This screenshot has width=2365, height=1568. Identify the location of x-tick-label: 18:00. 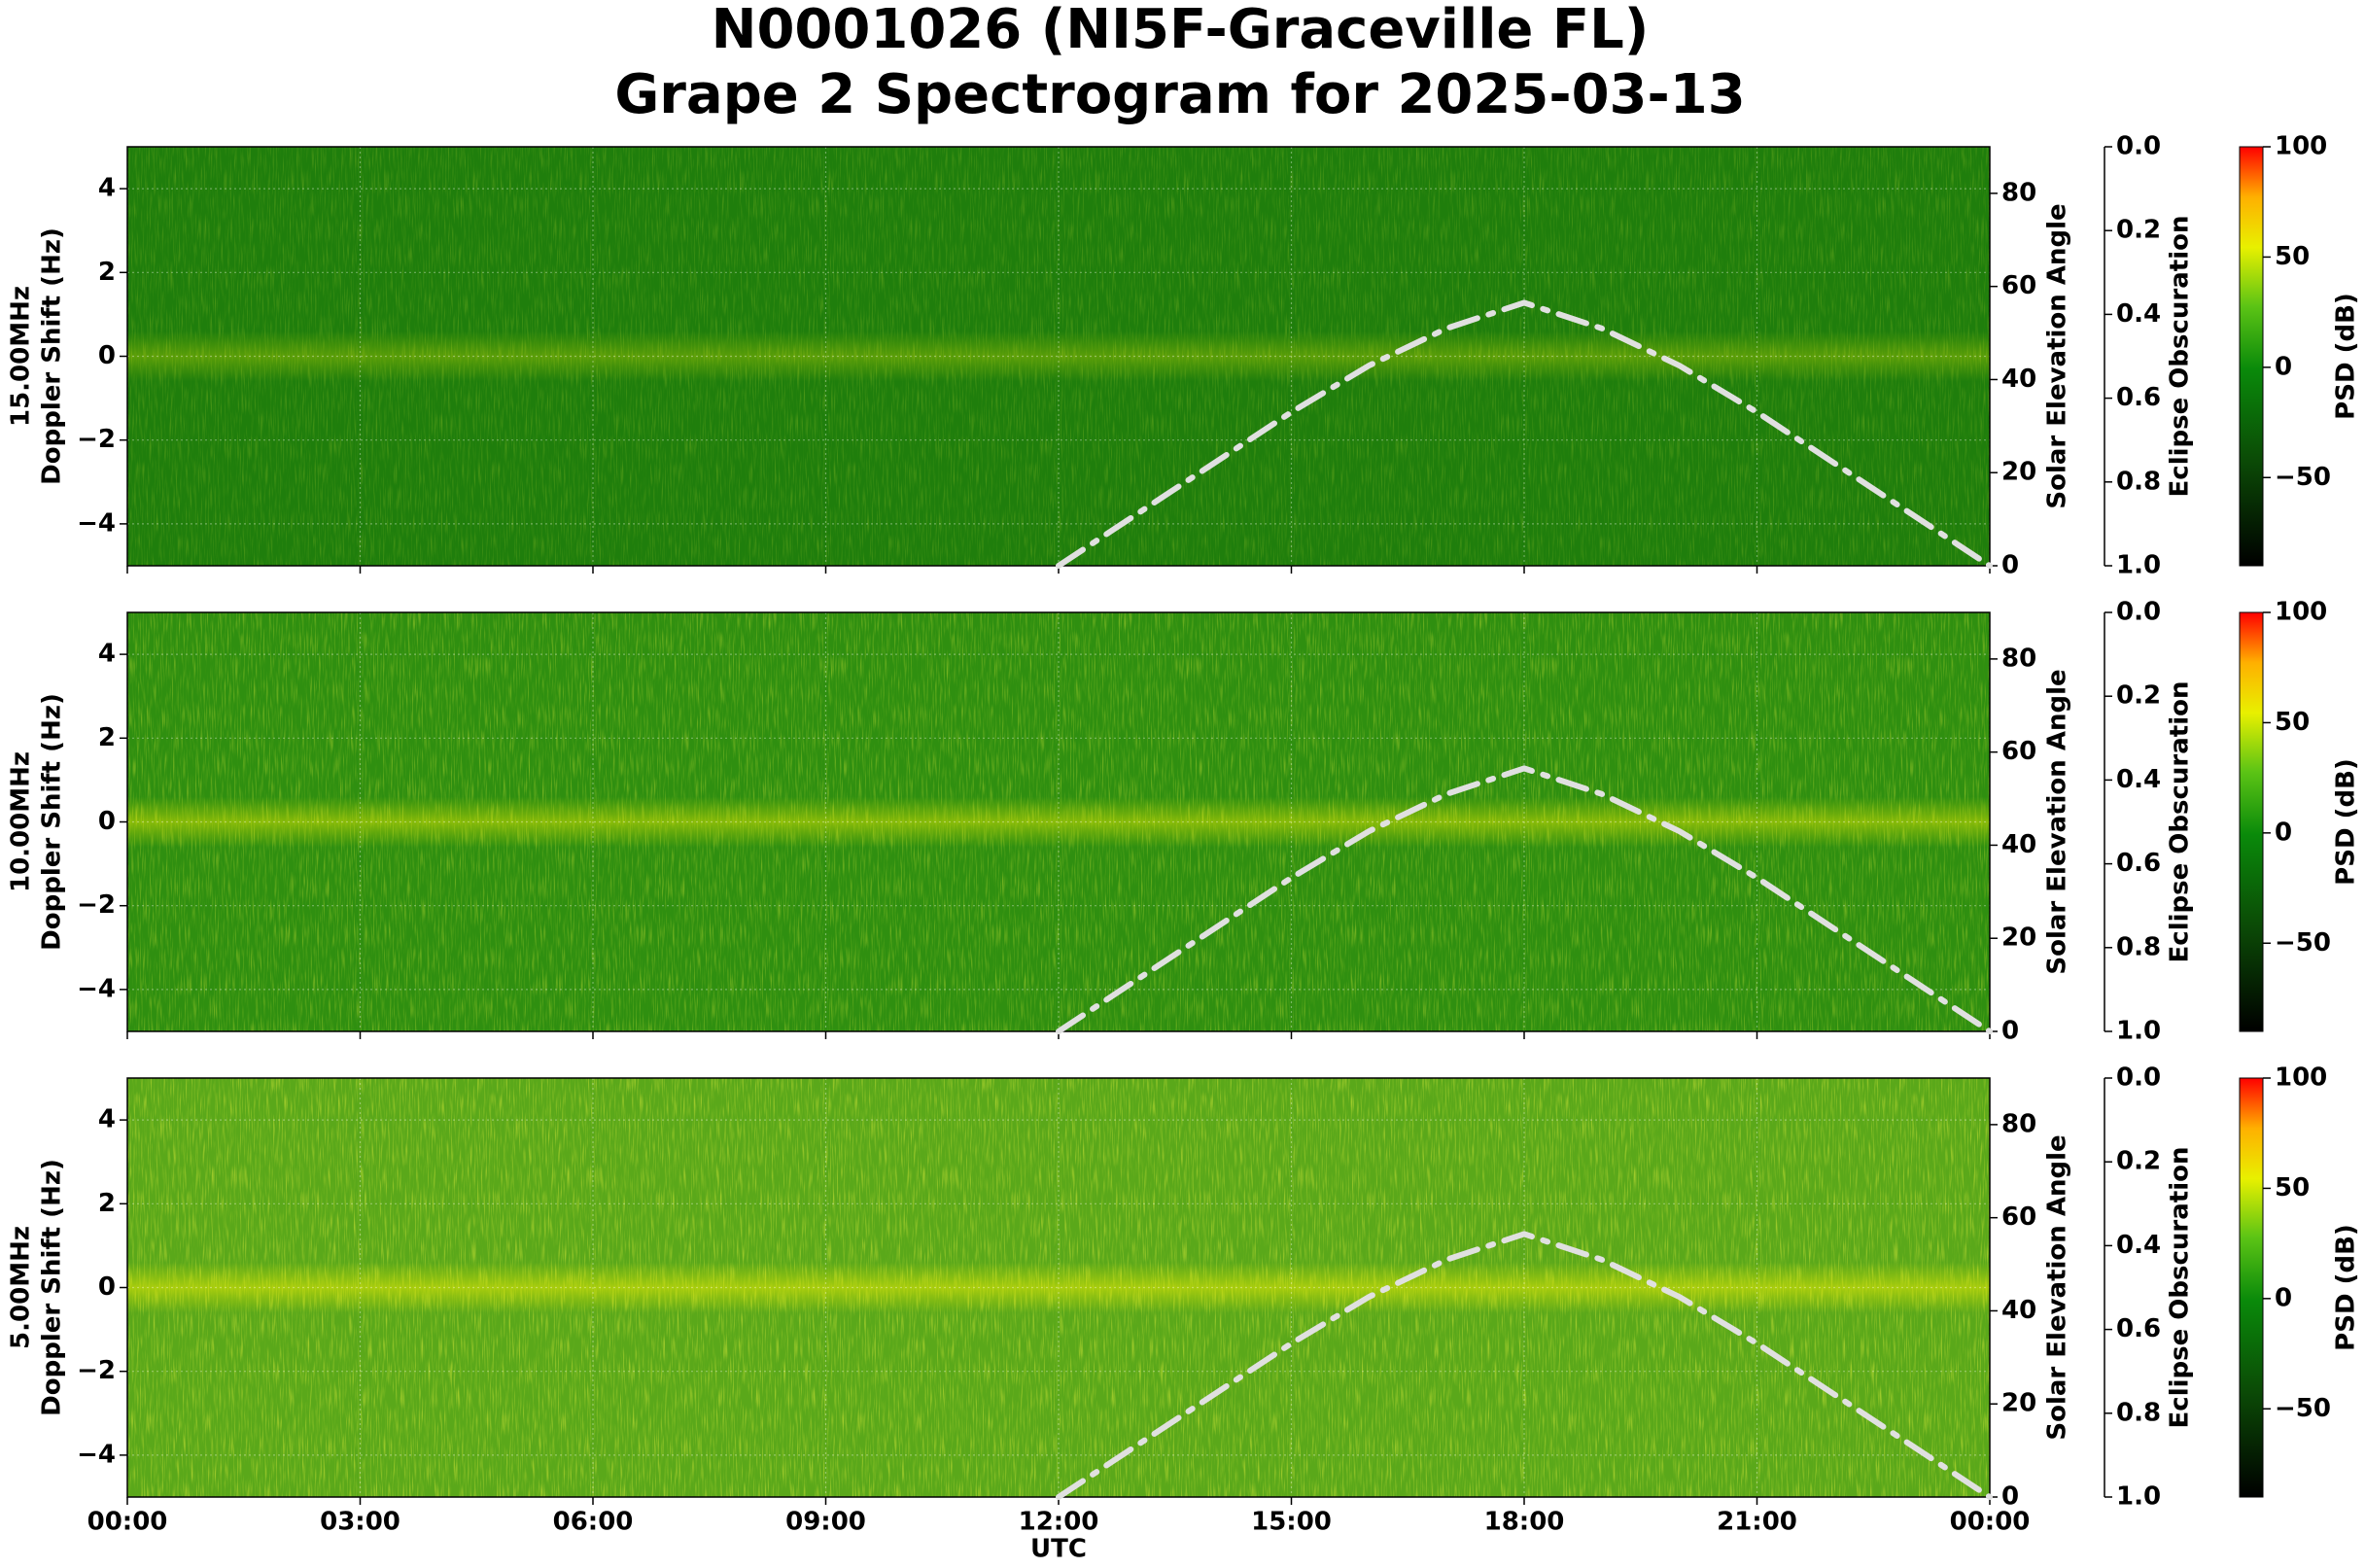
(1524, 1522).